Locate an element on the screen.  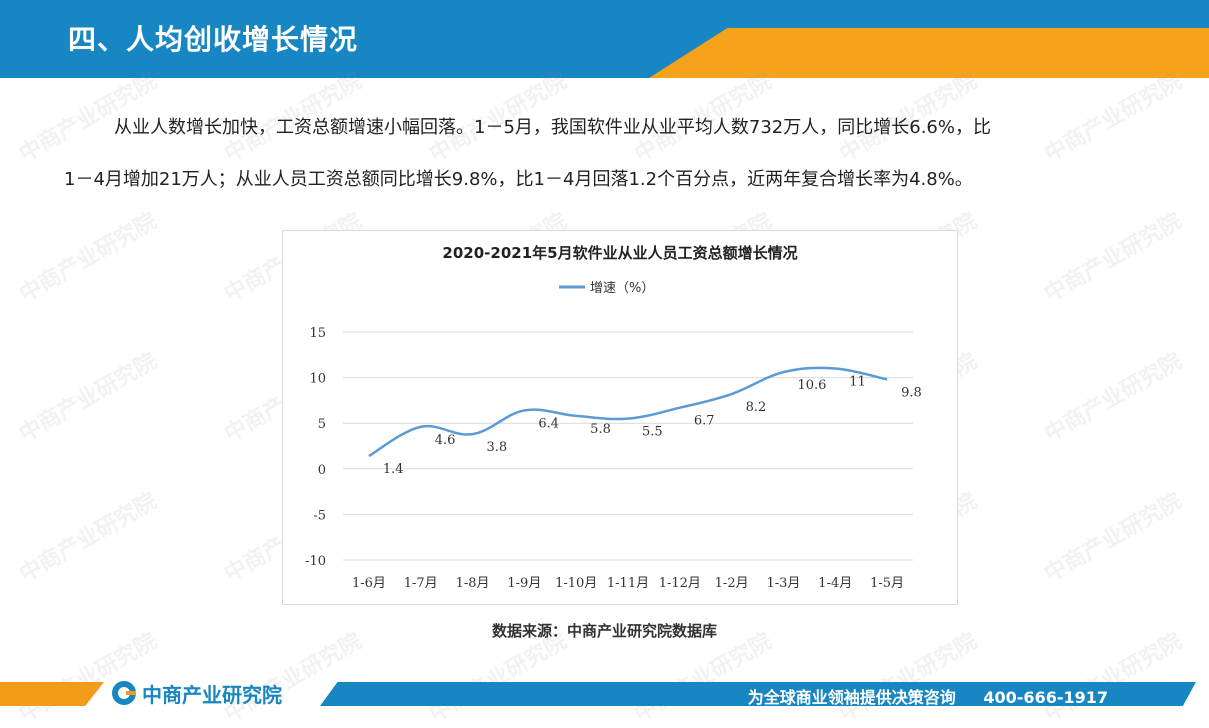
y-tick-label: 0 is located at coordinates (322, 470).